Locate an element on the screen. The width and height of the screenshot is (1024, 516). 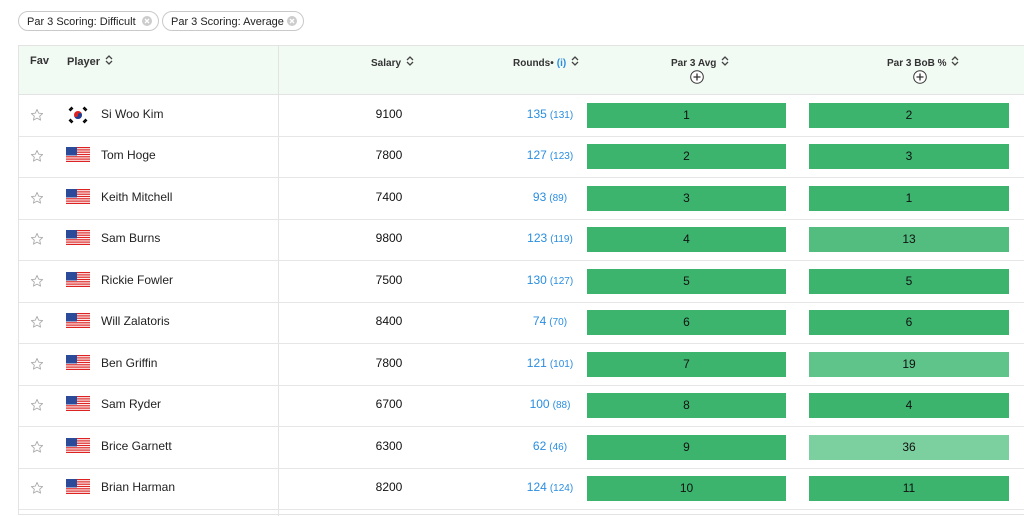
avg-cell: 8 is located at coordinates (686, 406).